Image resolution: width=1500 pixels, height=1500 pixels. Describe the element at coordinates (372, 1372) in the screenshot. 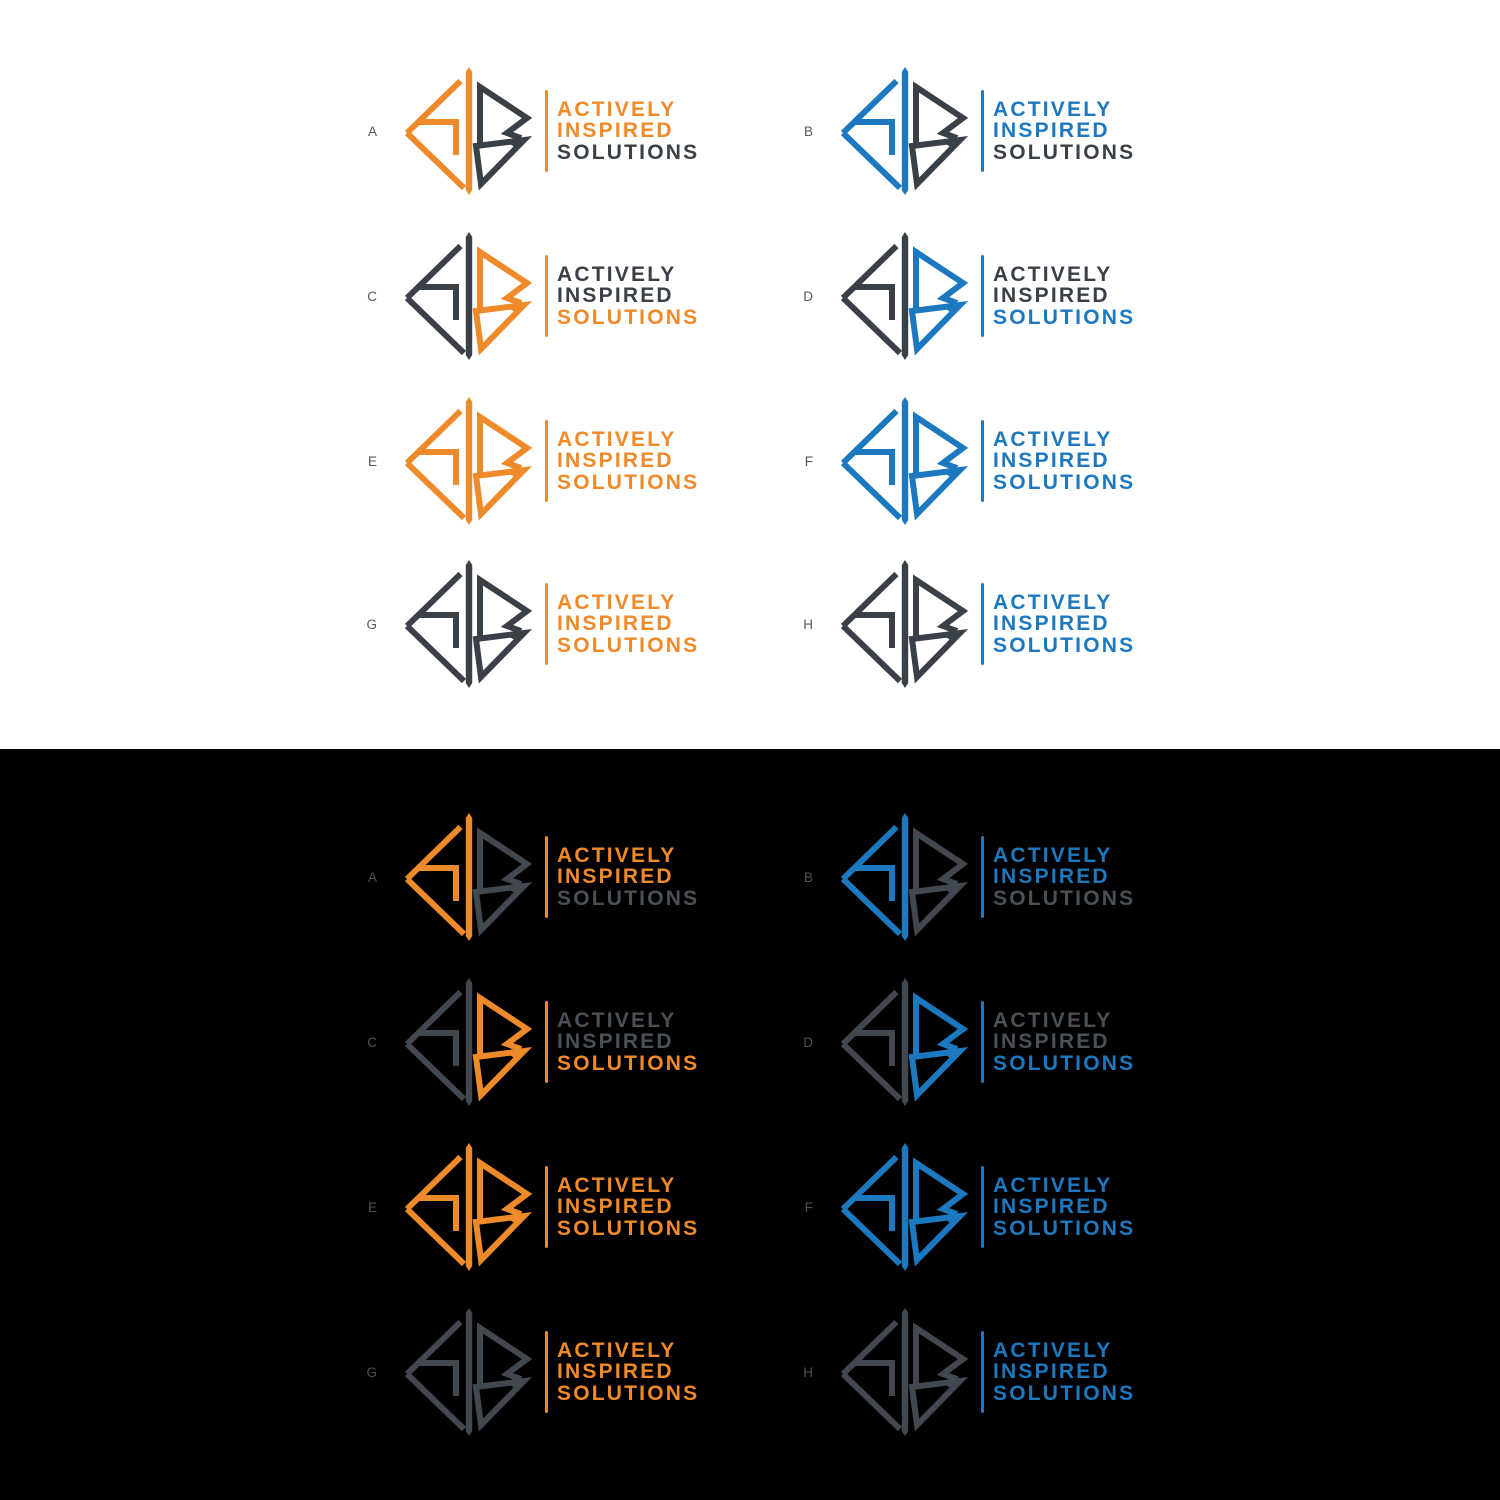

I see `variant-label: G` at that location.